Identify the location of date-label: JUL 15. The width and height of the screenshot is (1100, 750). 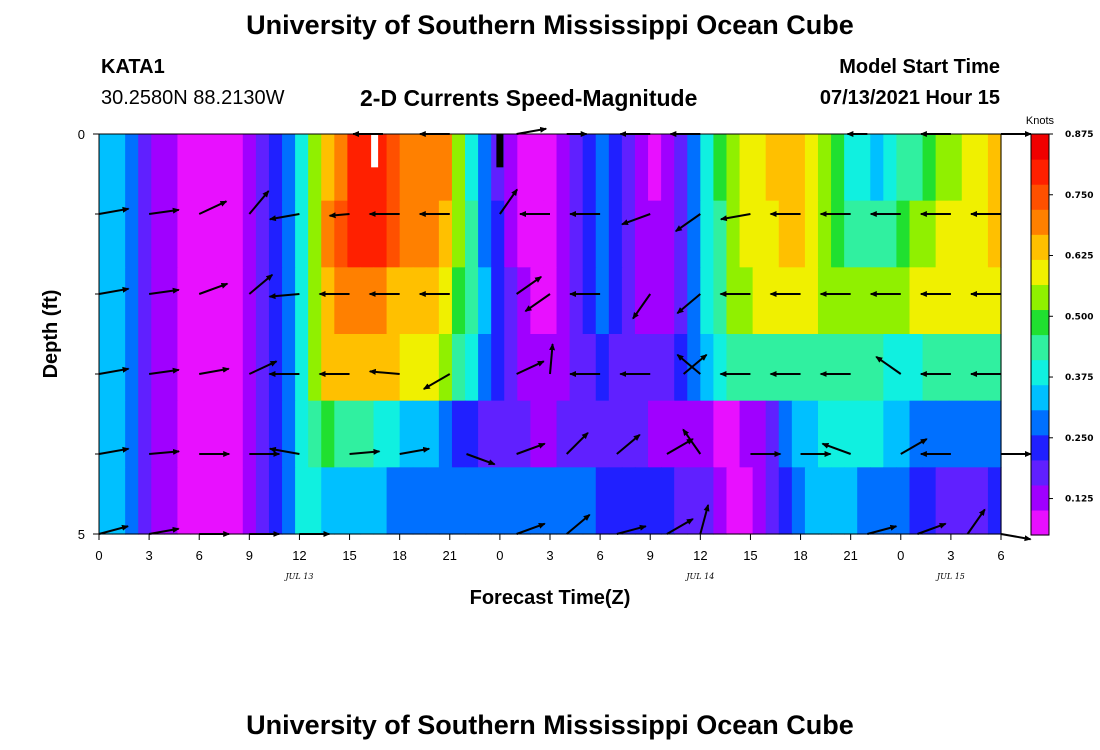
(950, 576).